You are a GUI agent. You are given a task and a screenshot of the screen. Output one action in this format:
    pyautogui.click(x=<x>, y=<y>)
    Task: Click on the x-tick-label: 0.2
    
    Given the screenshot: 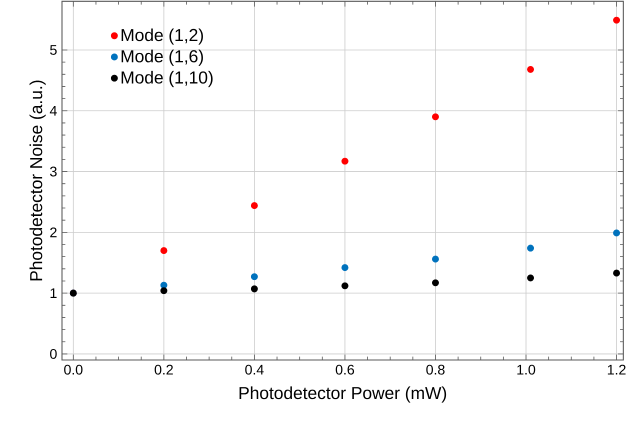 What is the action you would take?
    pyautogui.click(x=163, y=369)
    